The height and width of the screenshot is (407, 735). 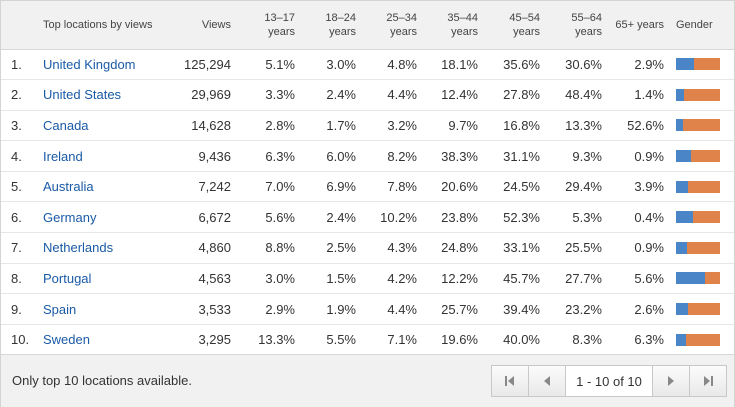 I want to click on row-age-45-54: 27.8%, so click(x=515, y=95).